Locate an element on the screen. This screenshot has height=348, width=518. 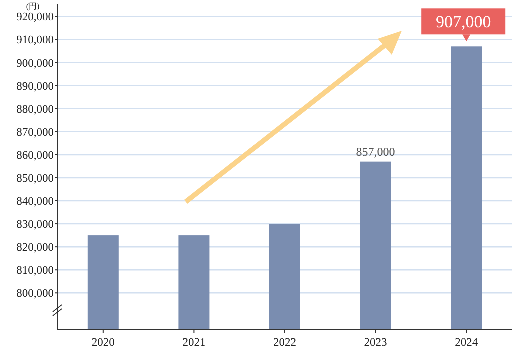
x-tick-label: 2022 is located at coordinates (285, 342).